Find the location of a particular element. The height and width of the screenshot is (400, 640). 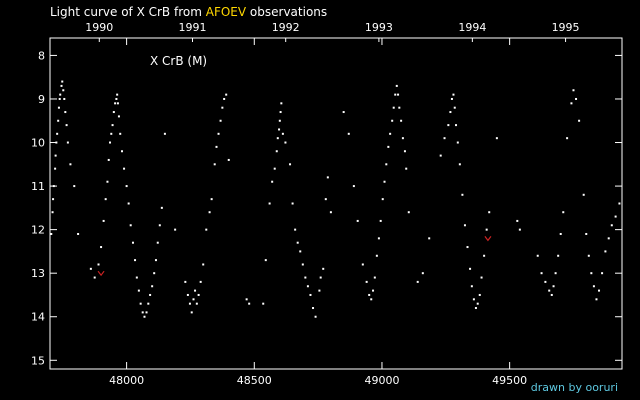

y-tick-label: 8 is located at coordinates (41, 55).